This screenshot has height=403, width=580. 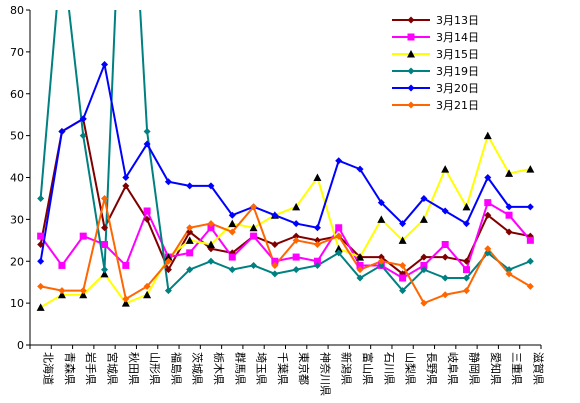 What do you see at coordinates (388, 368) in the screenshot?
I see `x-tick-label: 石川県` at bounding box center [388, 368].